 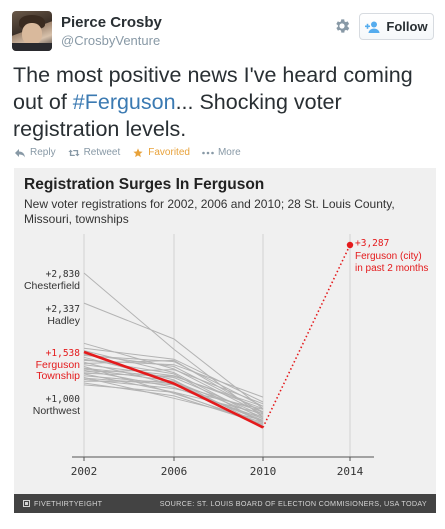 What do you see at coordinates (208, 152) in the screenshot?
I see `more-icon` at bounding box center [208, 152].